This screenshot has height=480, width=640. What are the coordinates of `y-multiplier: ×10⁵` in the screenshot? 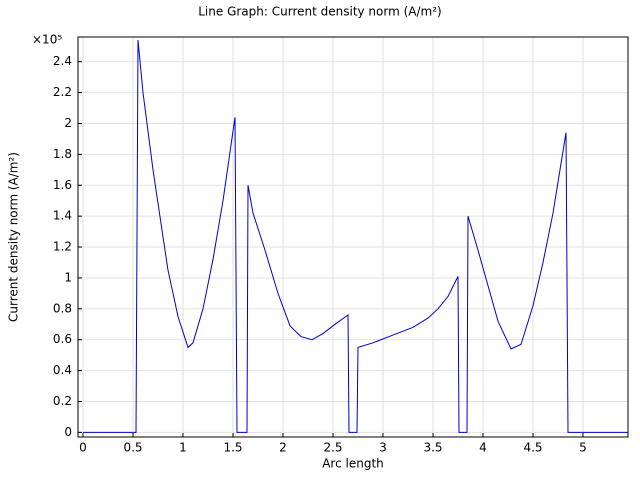 It's located at (47, 40).